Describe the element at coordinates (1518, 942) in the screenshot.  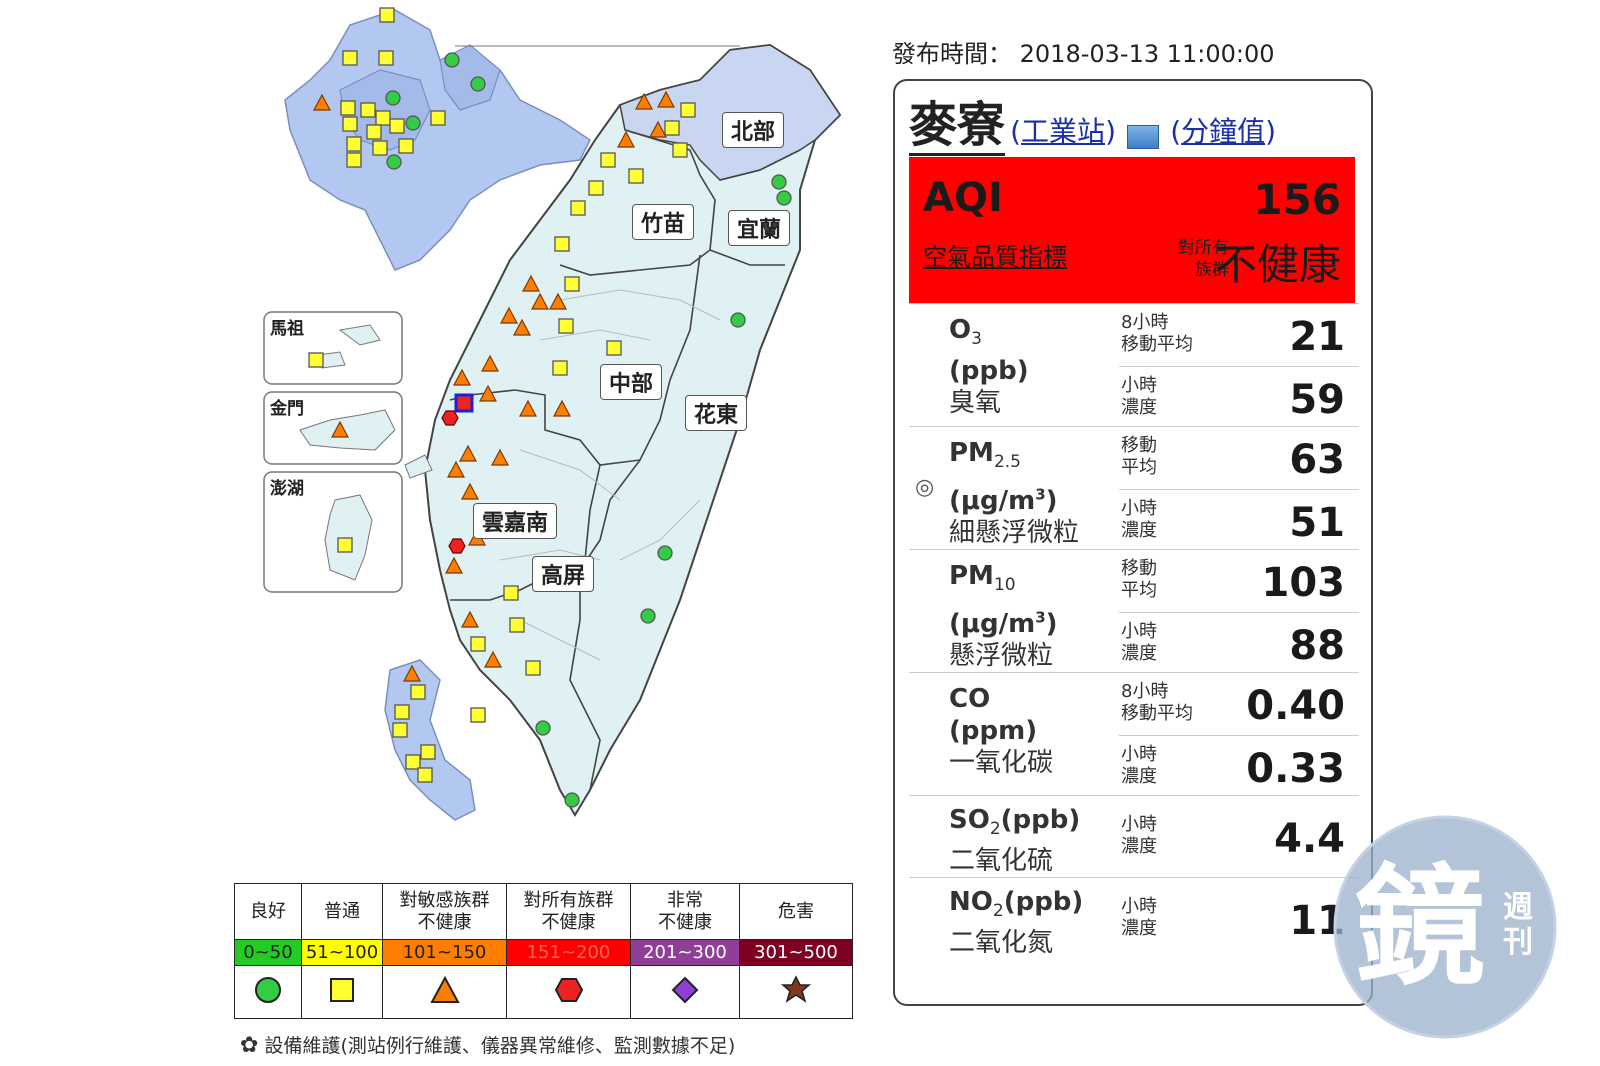
I see `watermark-small-2: 刊` at that location.